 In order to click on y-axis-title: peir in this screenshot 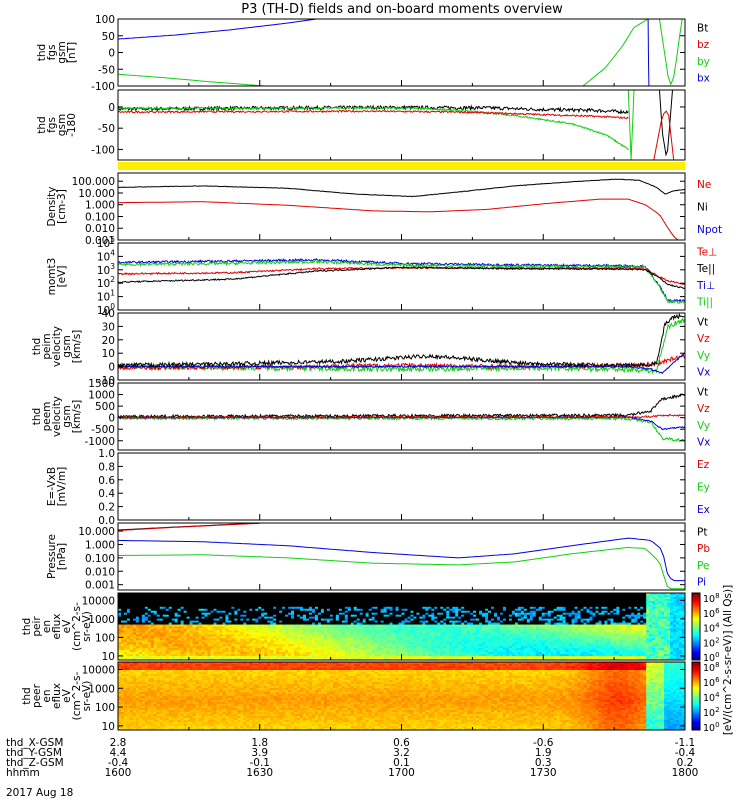, I will do `click(37, 626)`.